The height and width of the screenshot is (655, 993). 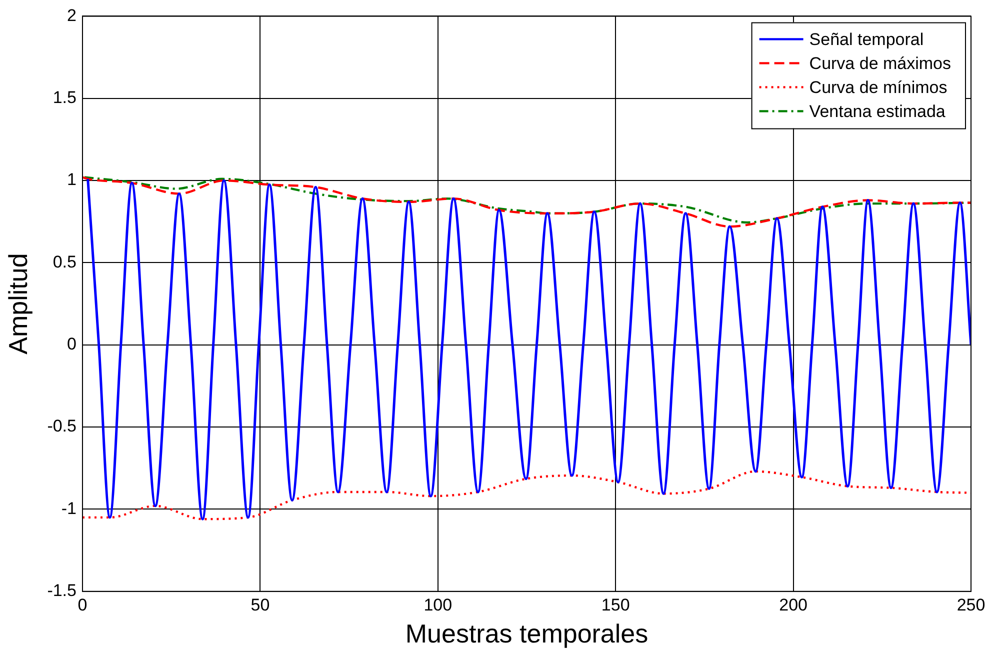 I want to click on x-tick-label: 50, so click(x=260, y=604).